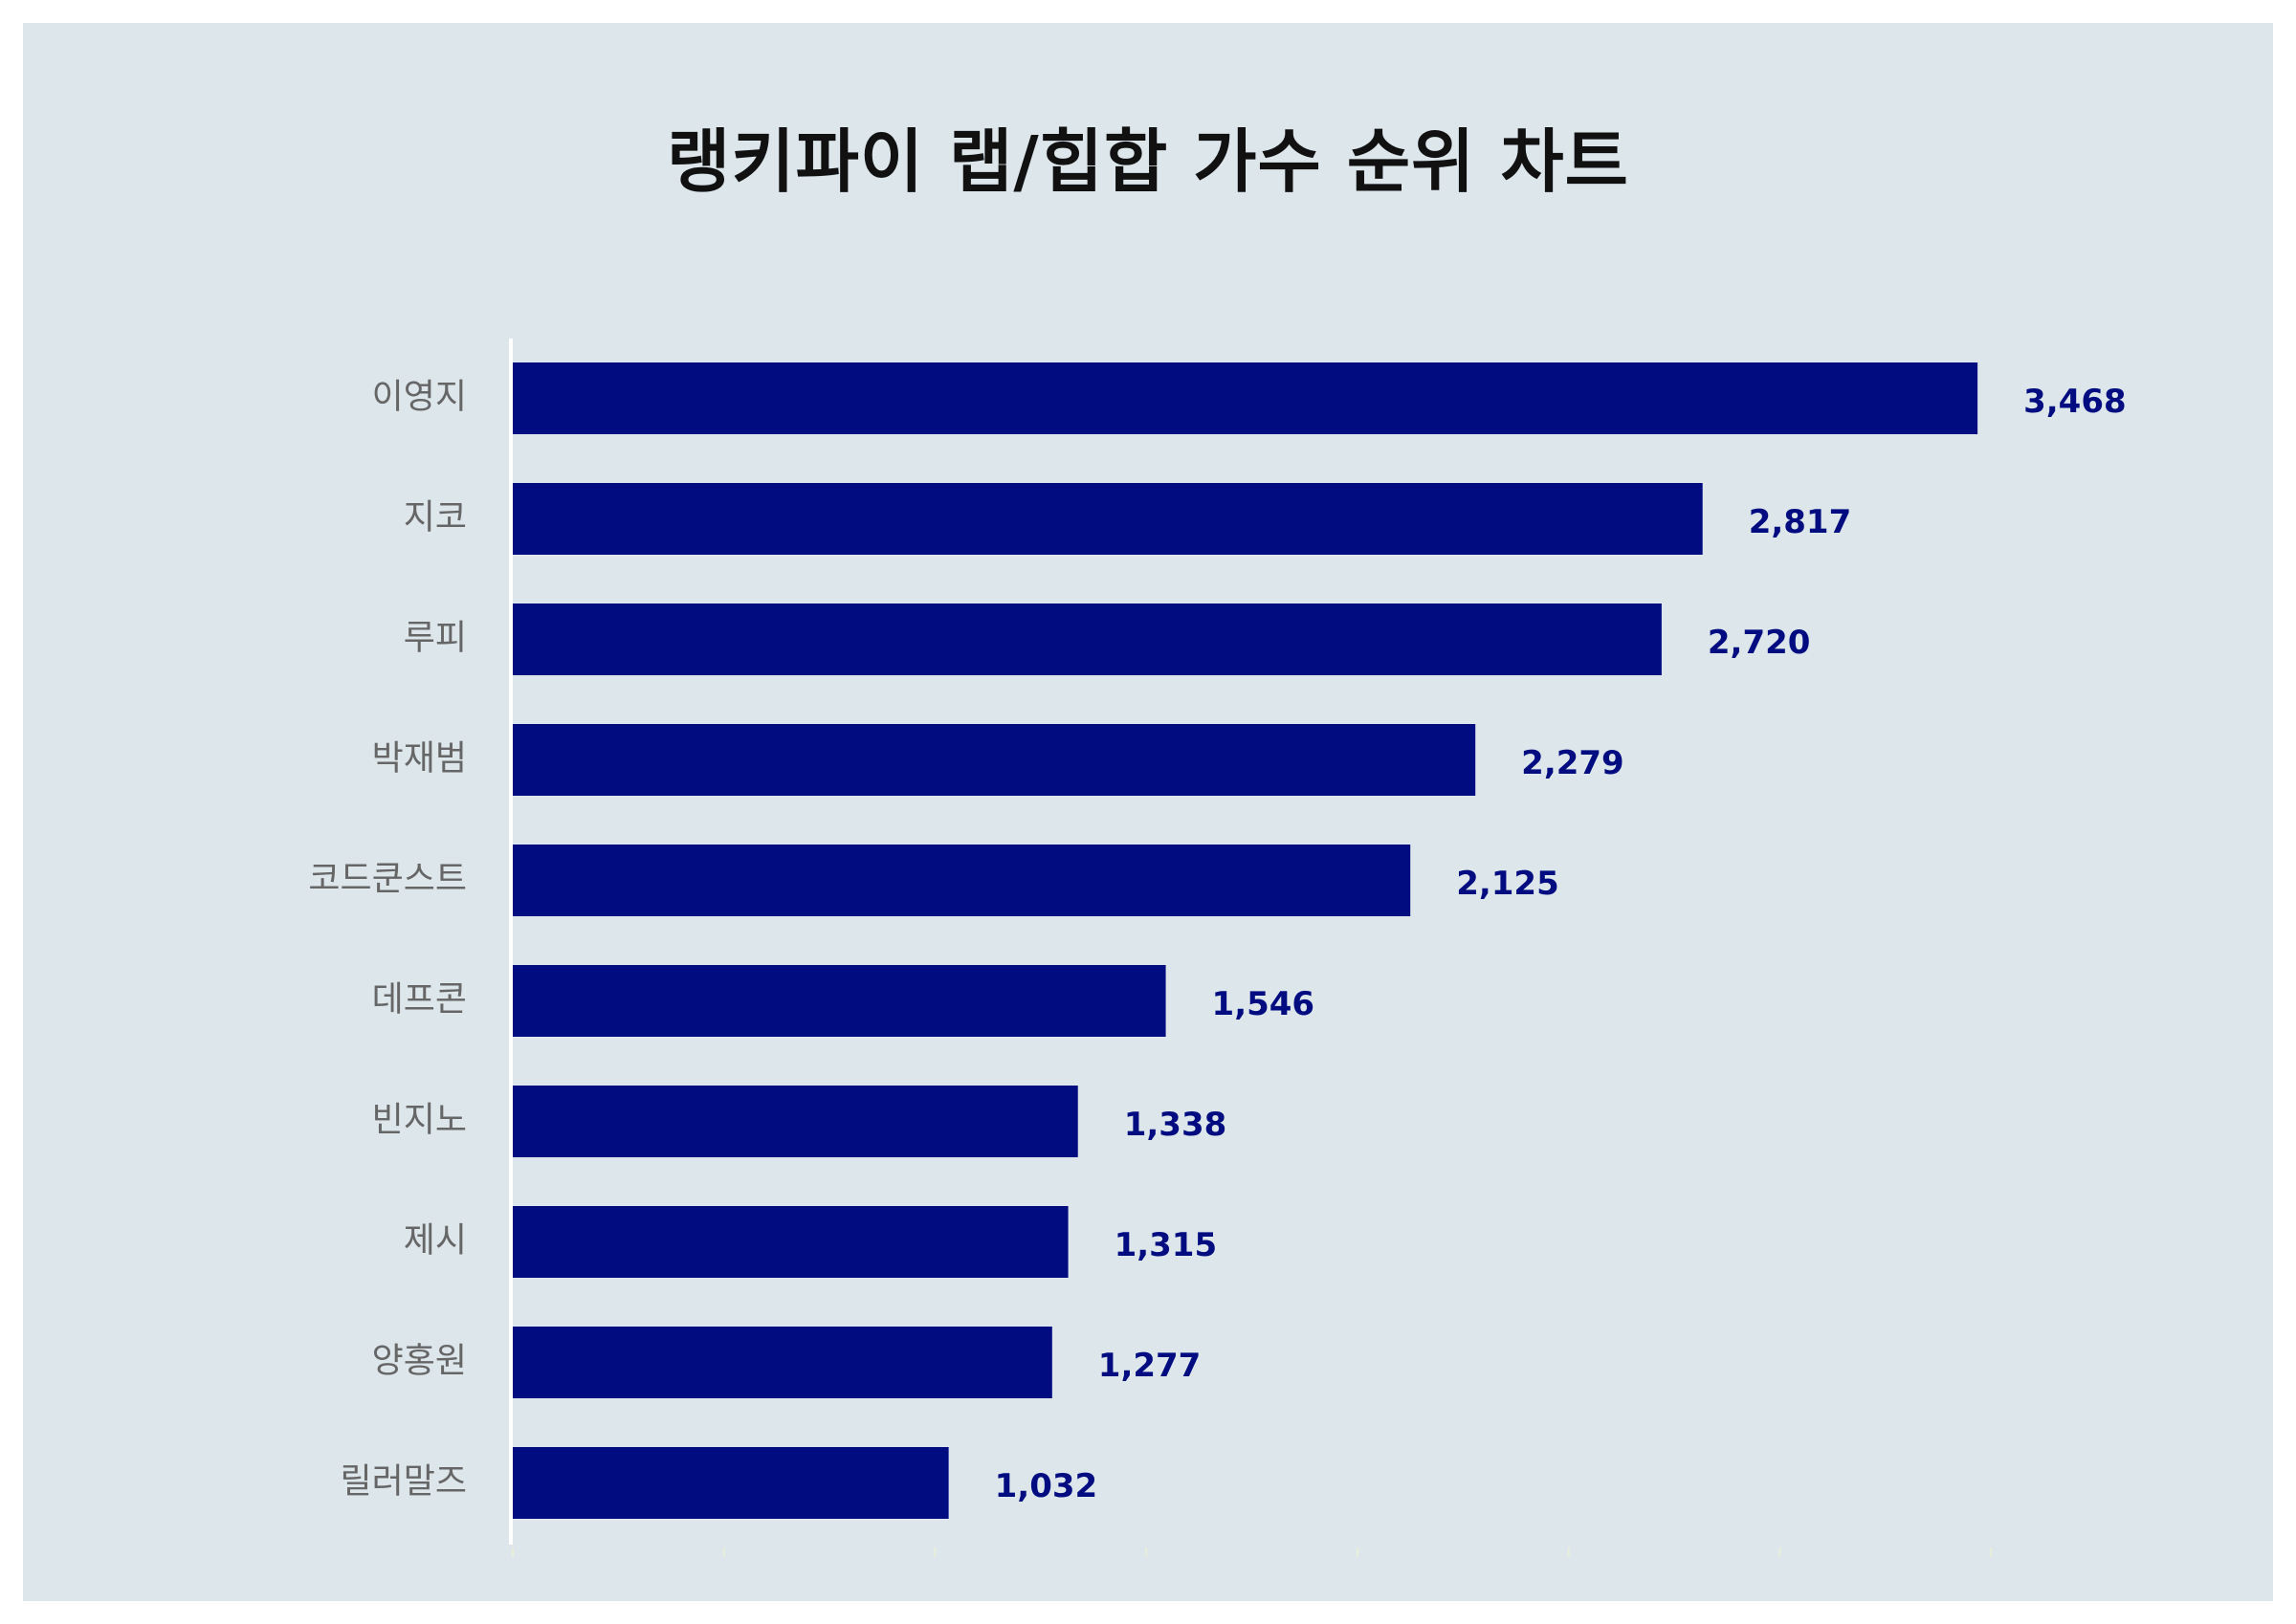  I want to click on axis-ticks, so click(1252, 1552).